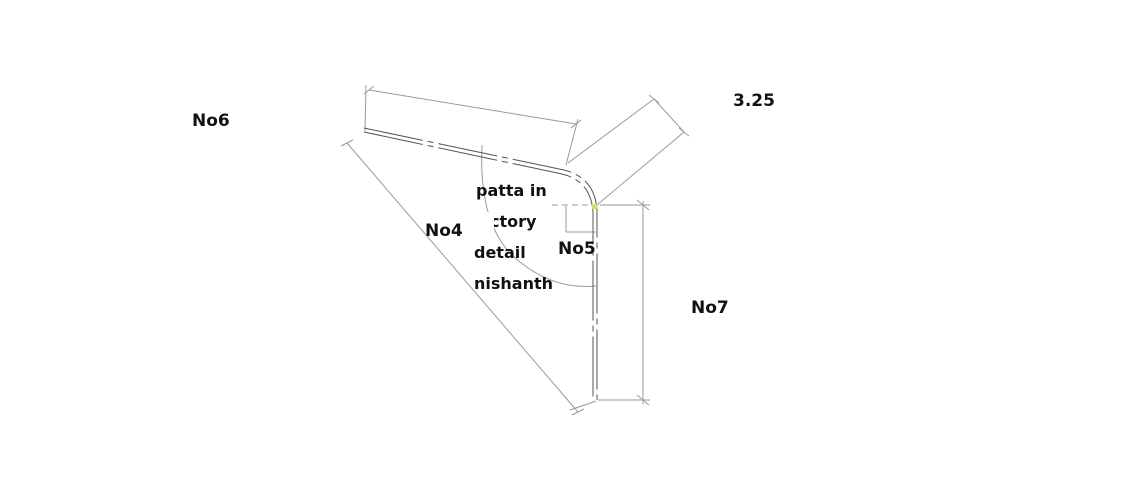 The height and width of the screenshot is (479, 1138). Describe the element at coordinates (472, 107) in the screenshot. I see `dim-line-top` at that location.